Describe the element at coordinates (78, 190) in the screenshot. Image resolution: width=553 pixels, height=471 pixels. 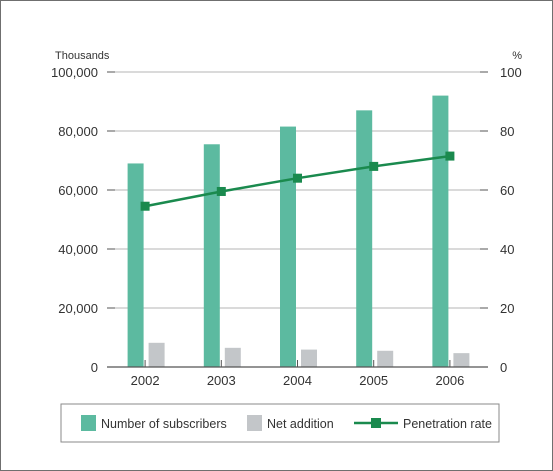
I see `y-left-tick-label: 60,000` at that location.